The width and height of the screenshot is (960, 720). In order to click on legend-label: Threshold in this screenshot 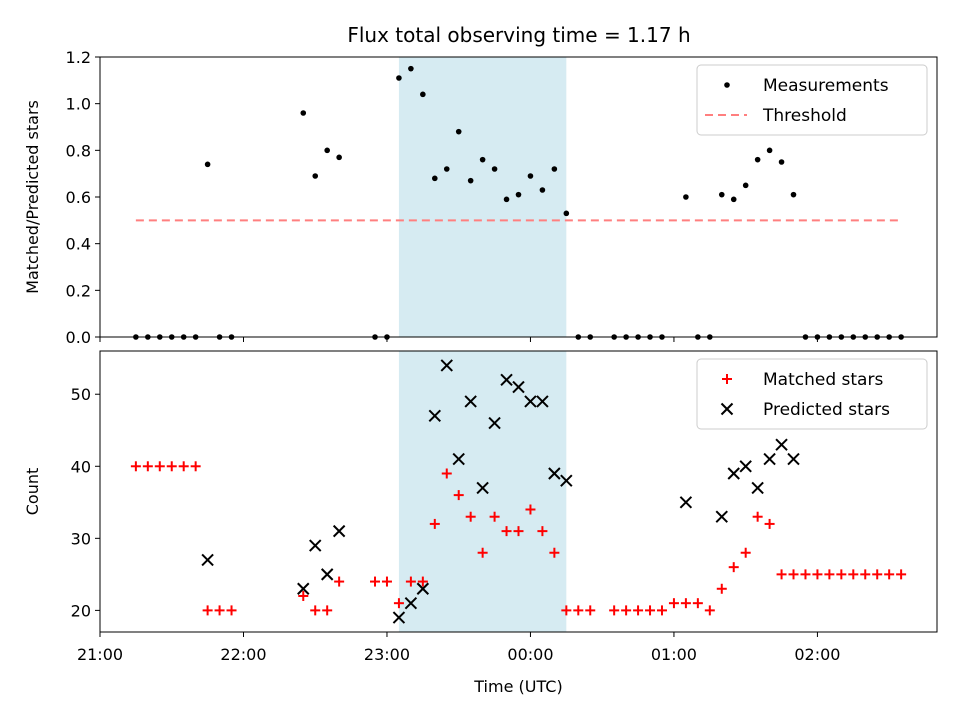, I will do `click(804, 116)`.